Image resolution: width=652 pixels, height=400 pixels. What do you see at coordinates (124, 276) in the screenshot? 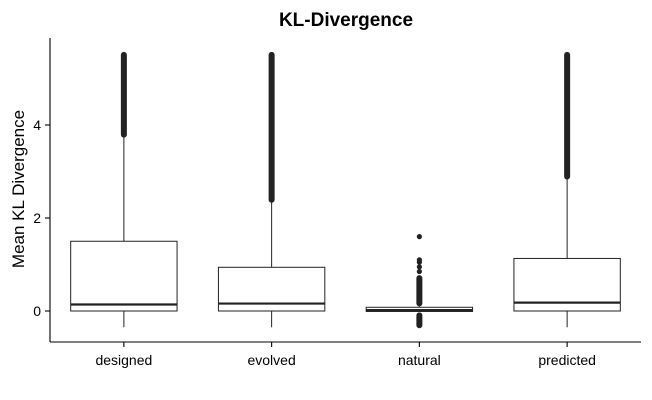
I see `box-iqr` at bounding box center [124, 276].